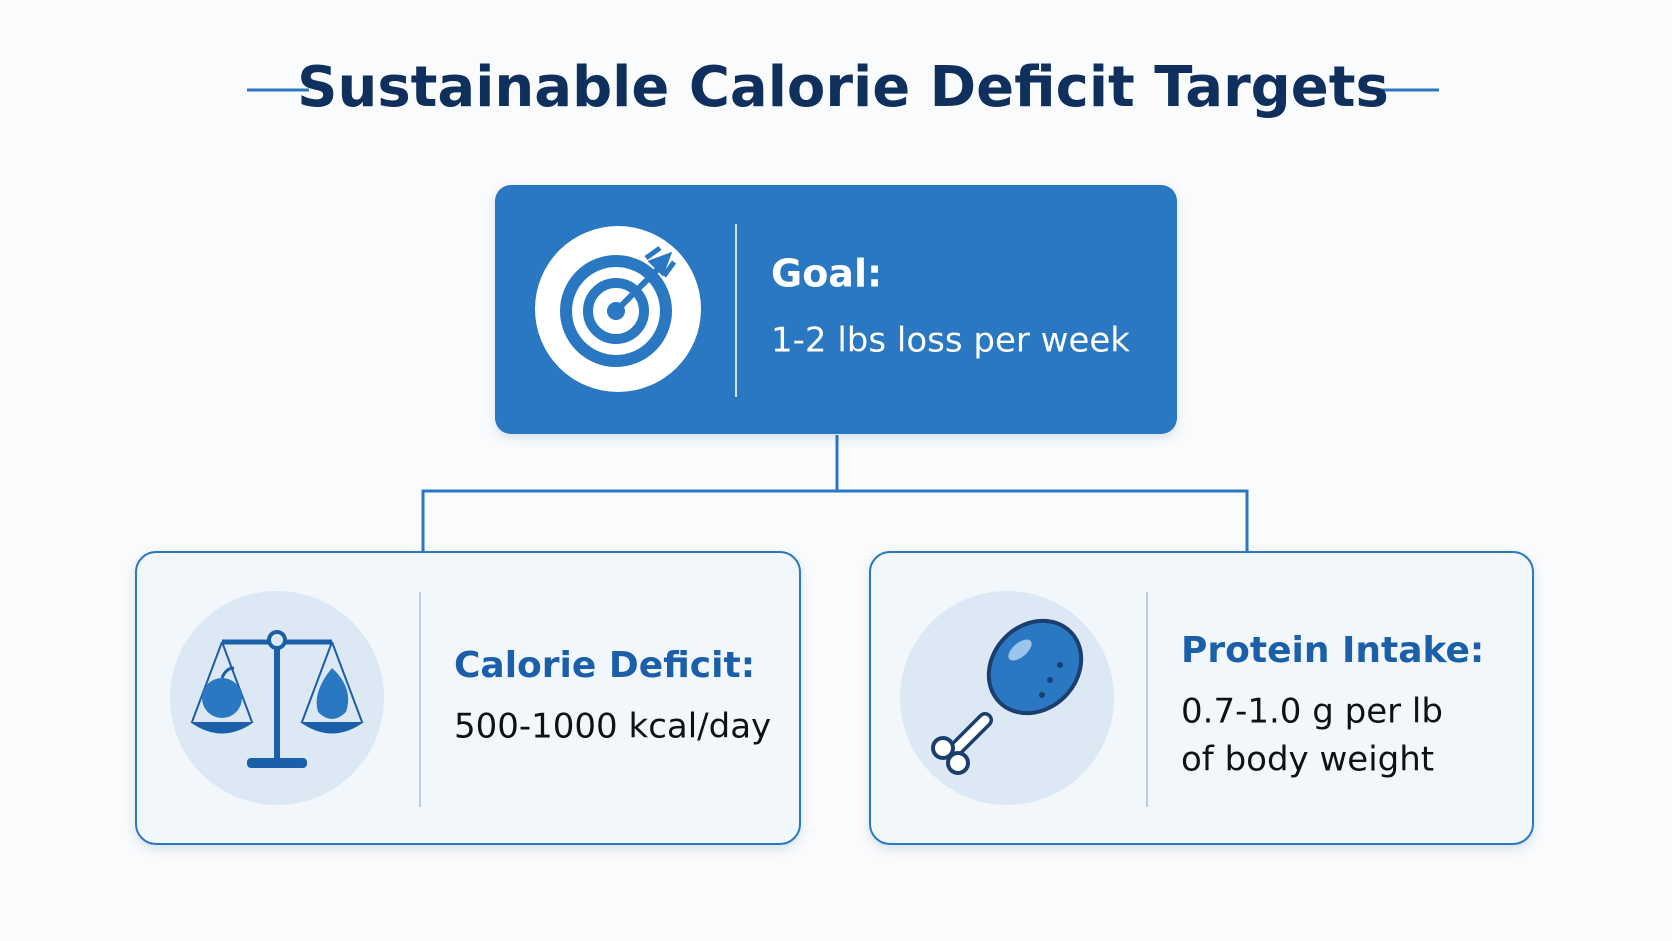 Image resolution: width=1672 pixels, height=941 pixels. What do you see at coordinates (1007, 698) in the screenshot?
I see `drumstick-icon` at bounding box center [1007, 698].